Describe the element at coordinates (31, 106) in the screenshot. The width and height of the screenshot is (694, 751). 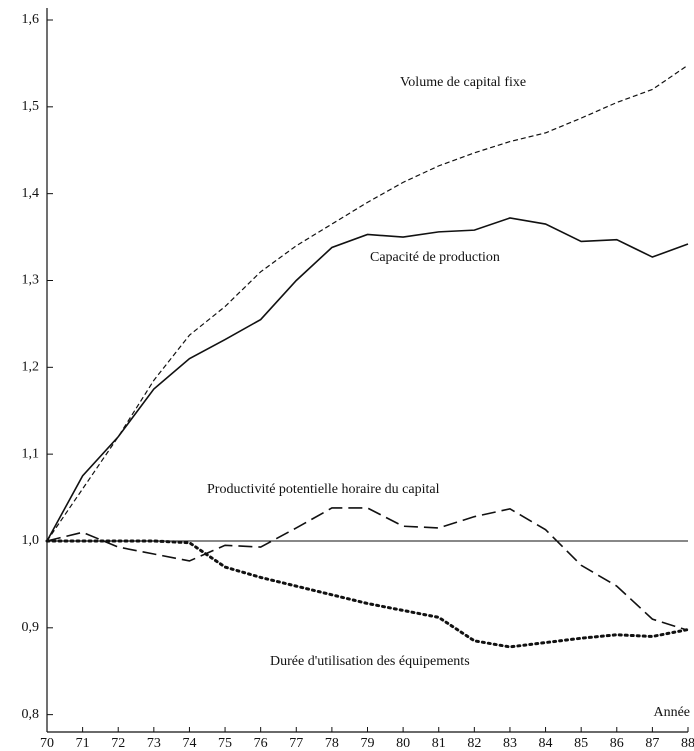
I see `y-tick-label: 1,5` at that location.